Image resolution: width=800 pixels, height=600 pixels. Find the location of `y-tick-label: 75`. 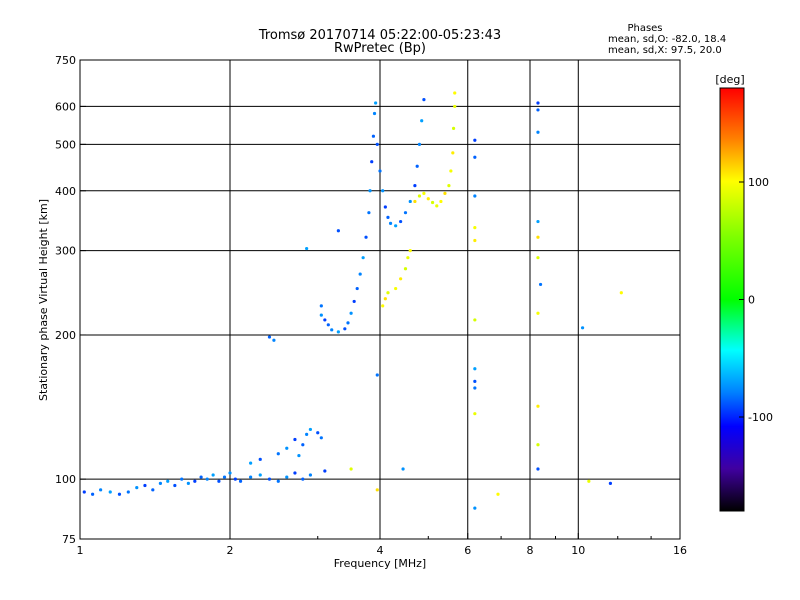

y-tick-label: 75 is located at coordinates (69, 539).